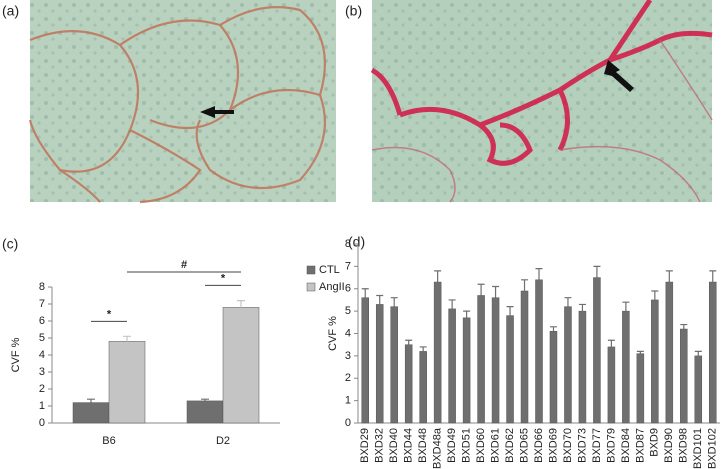 The image size is (722, 469). I want to click on x-tick-label: BXD48a, so click(438, 448).